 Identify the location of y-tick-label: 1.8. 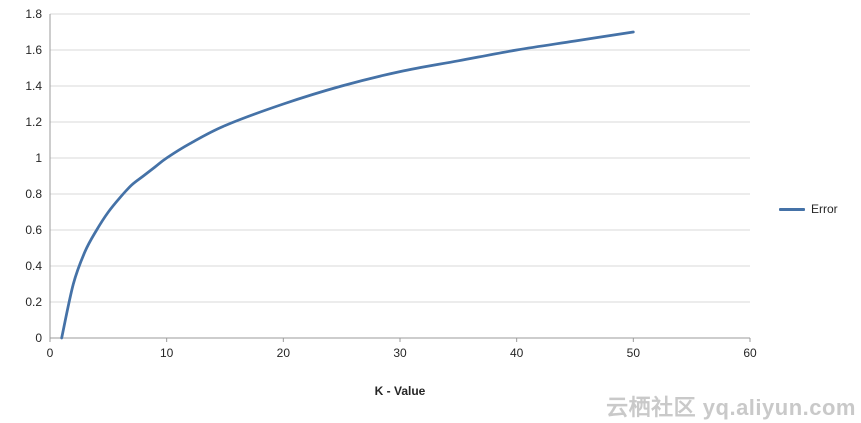
(33, 14).